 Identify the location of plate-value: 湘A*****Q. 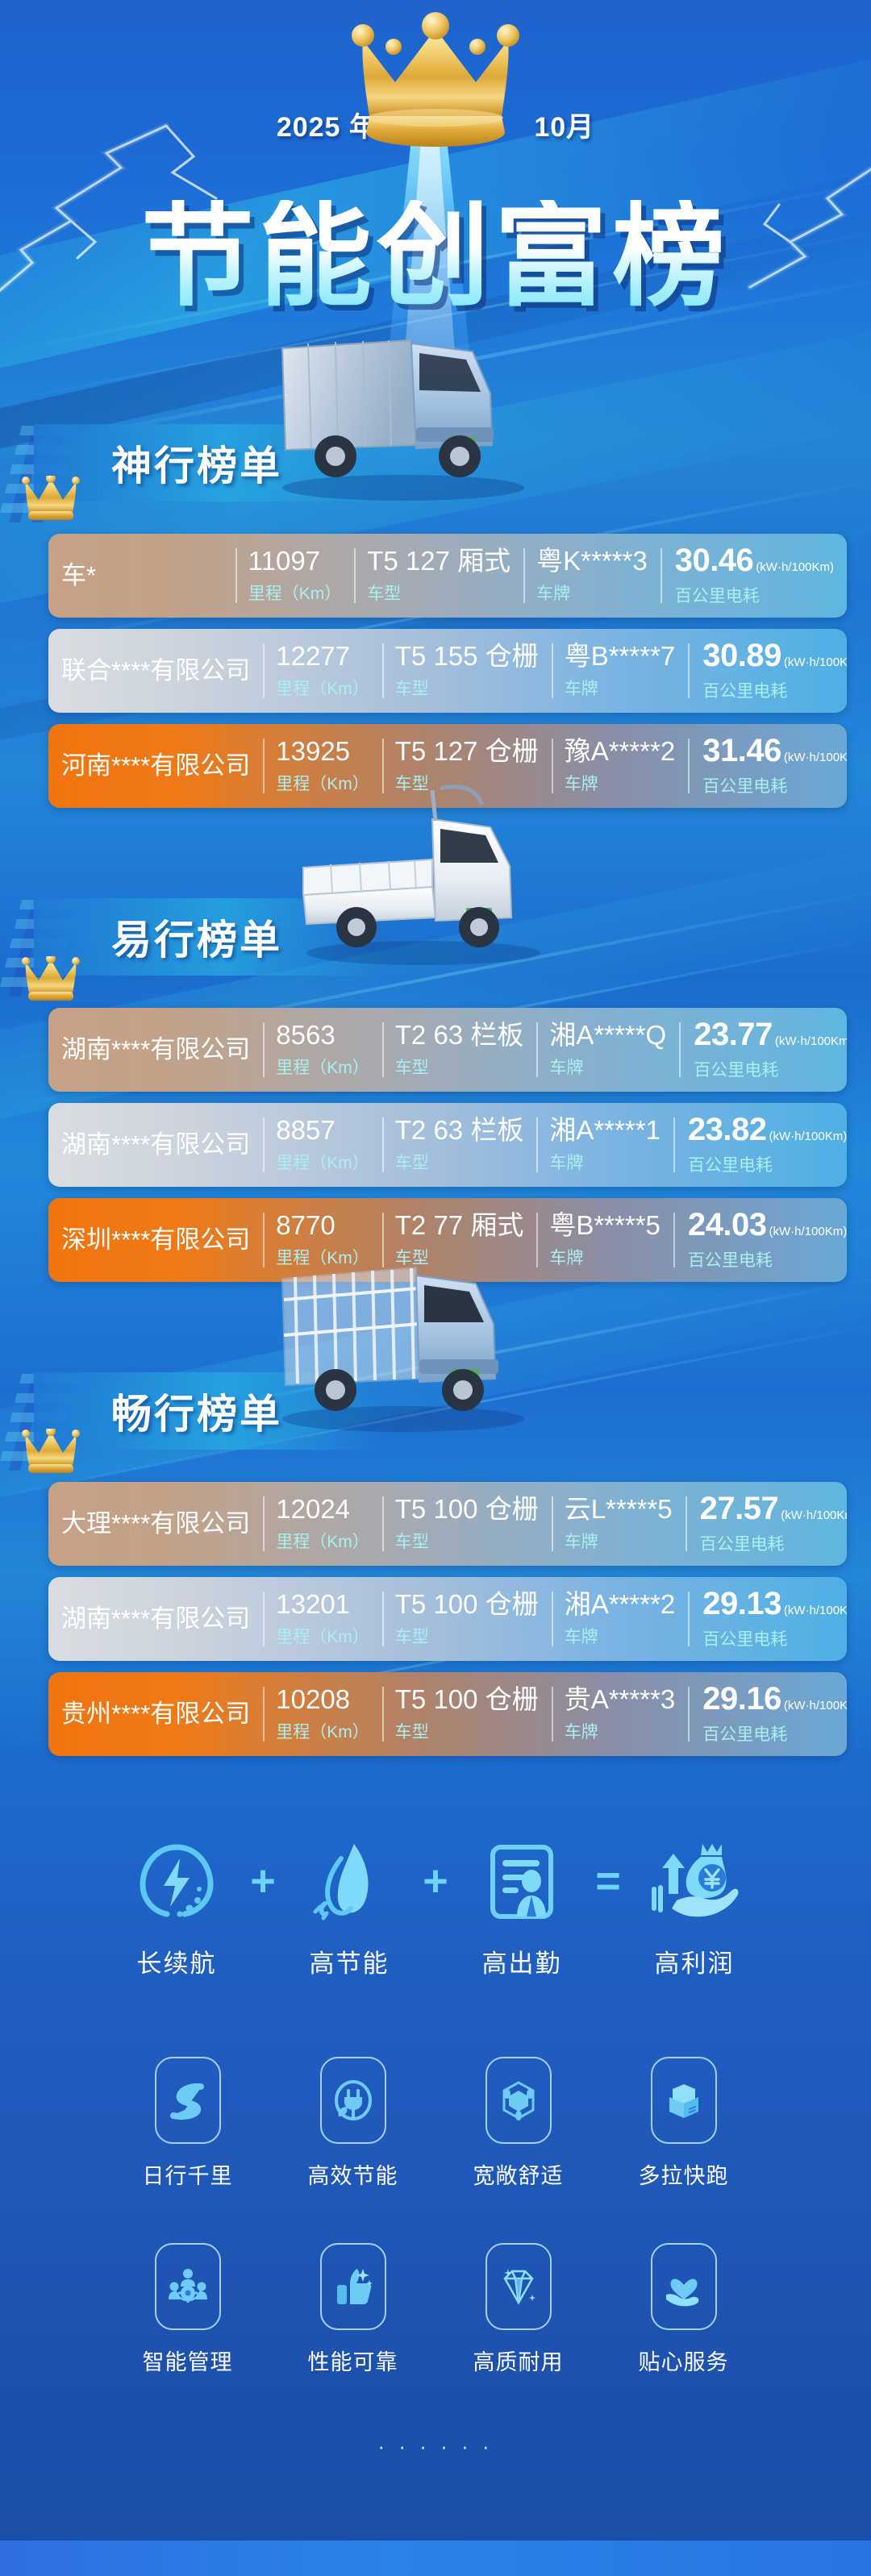
(608, 1034).